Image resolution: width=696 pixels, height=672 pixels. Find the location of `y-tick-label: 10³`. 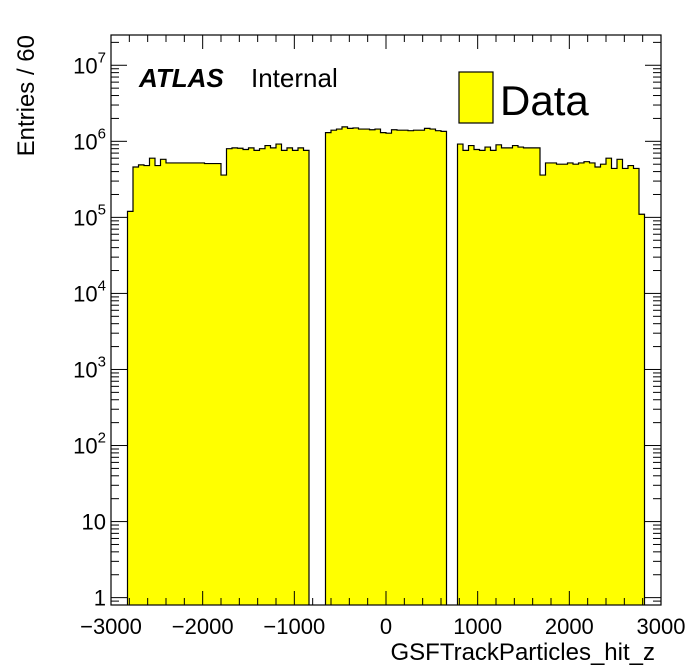

y-tick-label: 10³ is located at coordinates (89, 367).